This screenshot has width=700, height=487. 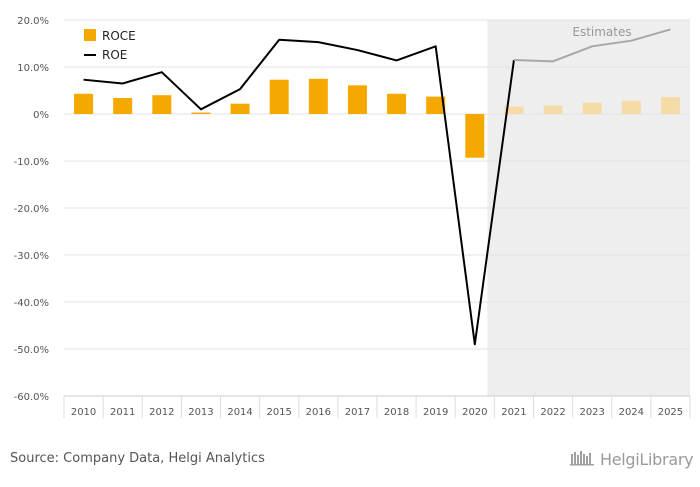 I want to click on x-tick-label: 2015, so click(x=278, y=412).